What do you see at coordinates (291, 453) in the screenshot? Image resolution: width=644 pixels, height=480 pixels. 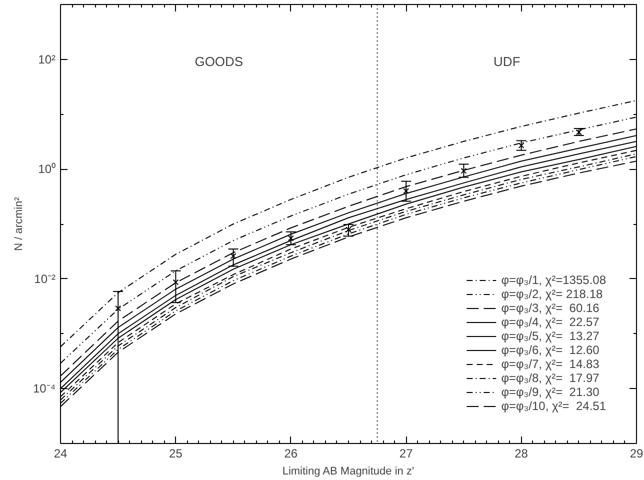 I see `x-tick-label: 26` at bounding box center [291, 453].